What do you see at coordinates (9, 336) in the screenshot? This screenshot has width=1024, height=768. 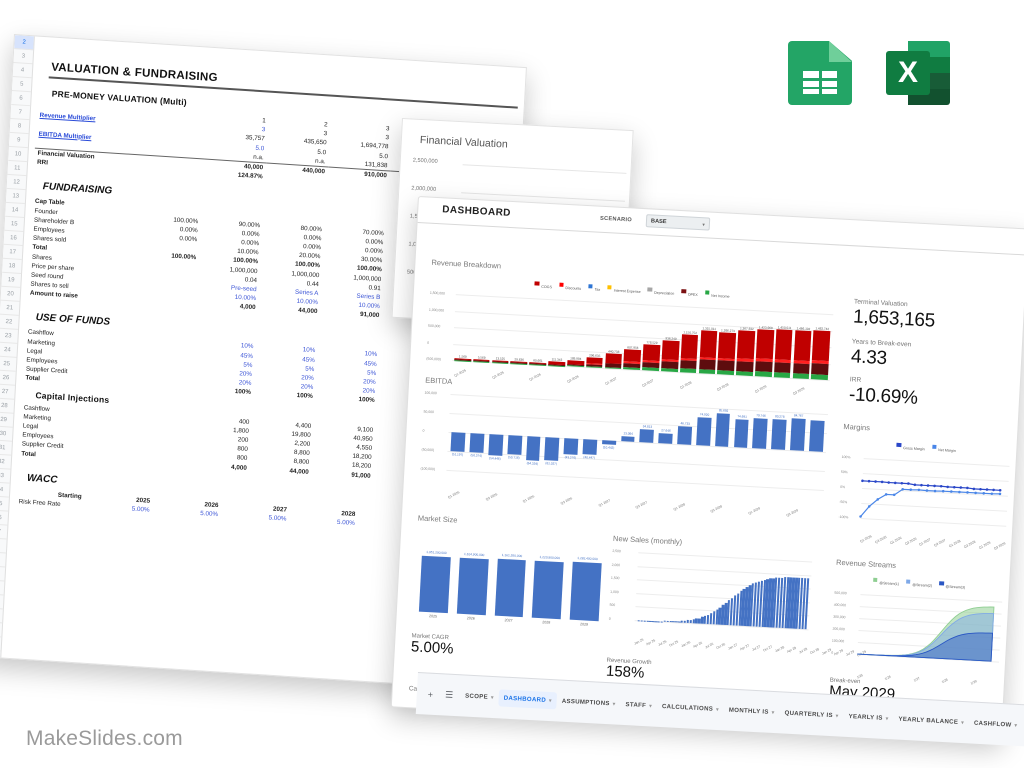 I see `row-number: 23` at bounding box center [9, 336].